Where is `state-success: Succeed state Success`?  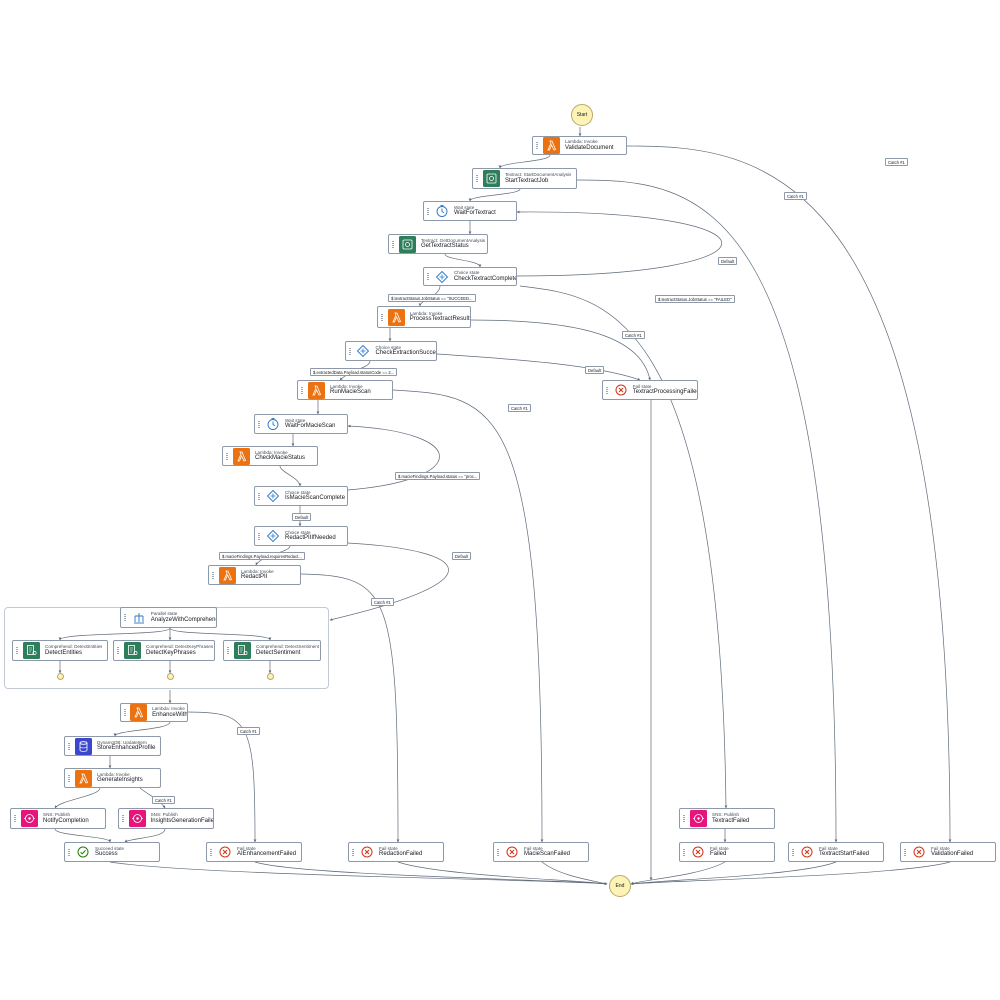
state-success: Succeed state Success is located at coordinates (112, 852).